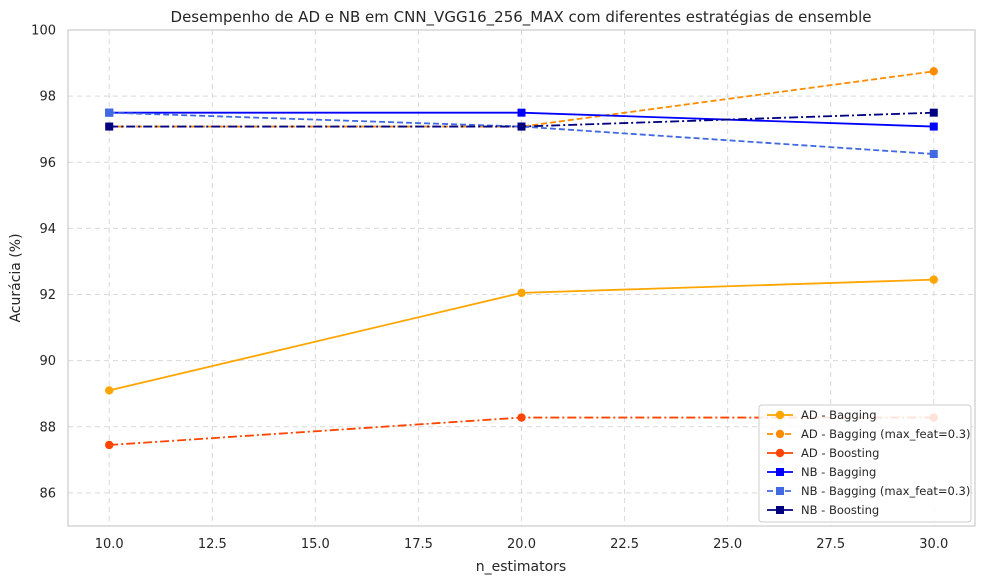 This screenshot has height=584, width=984. I want to click on legend-box, so click(865, 463).